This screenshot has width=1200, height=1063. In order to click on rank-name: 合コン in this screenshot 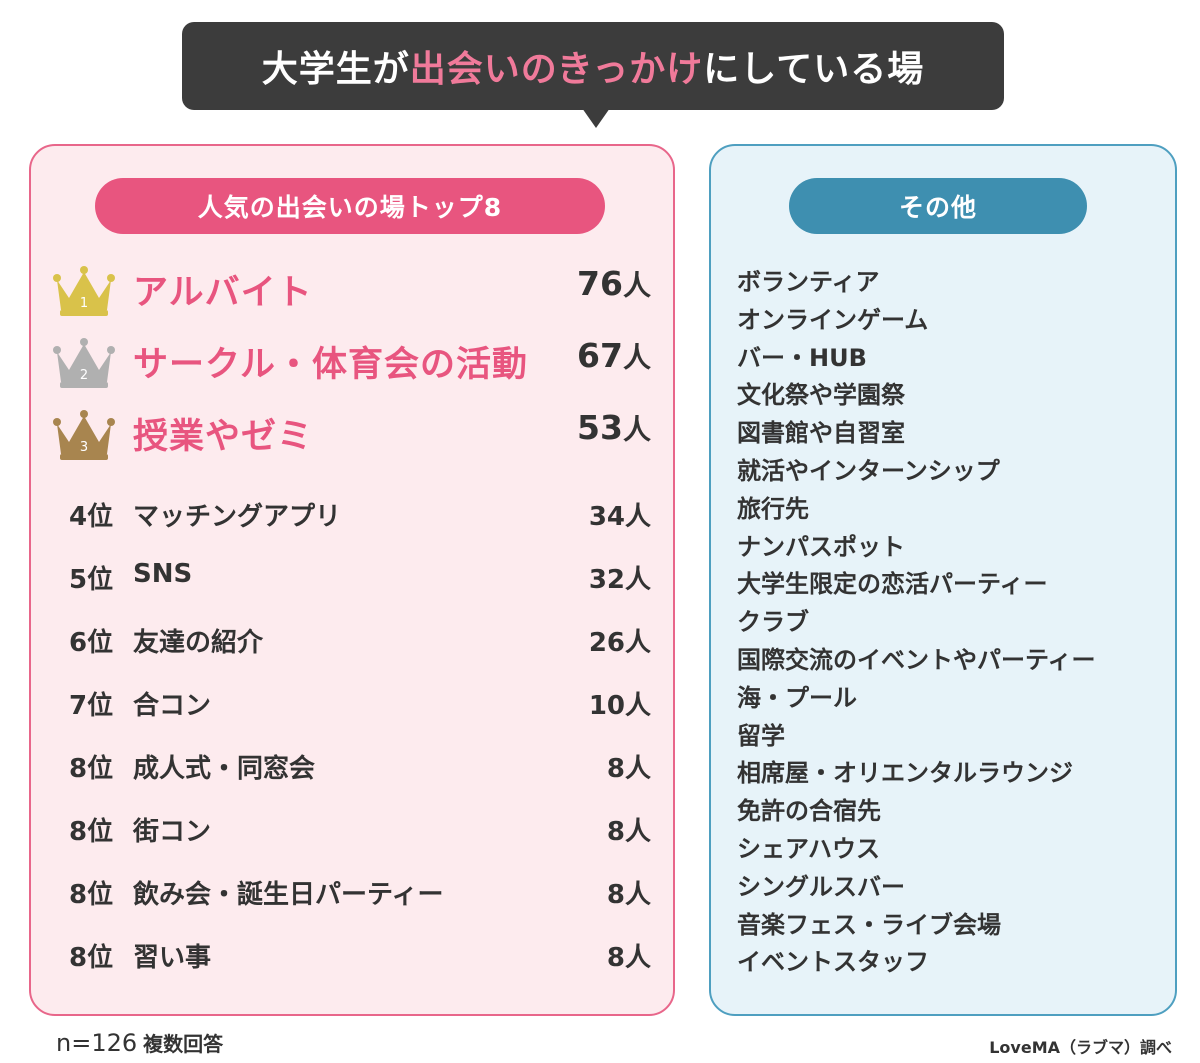, I will do `click(172, 706)`.